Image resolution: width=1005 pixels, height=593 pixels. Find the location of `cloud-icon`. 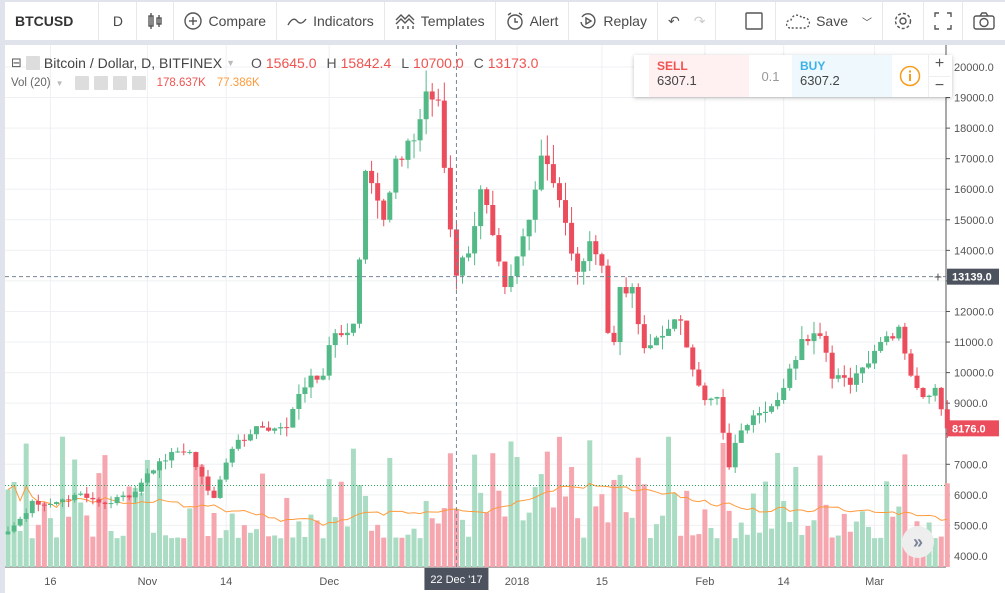

cloud-icon is located at coordinates (798, 21).